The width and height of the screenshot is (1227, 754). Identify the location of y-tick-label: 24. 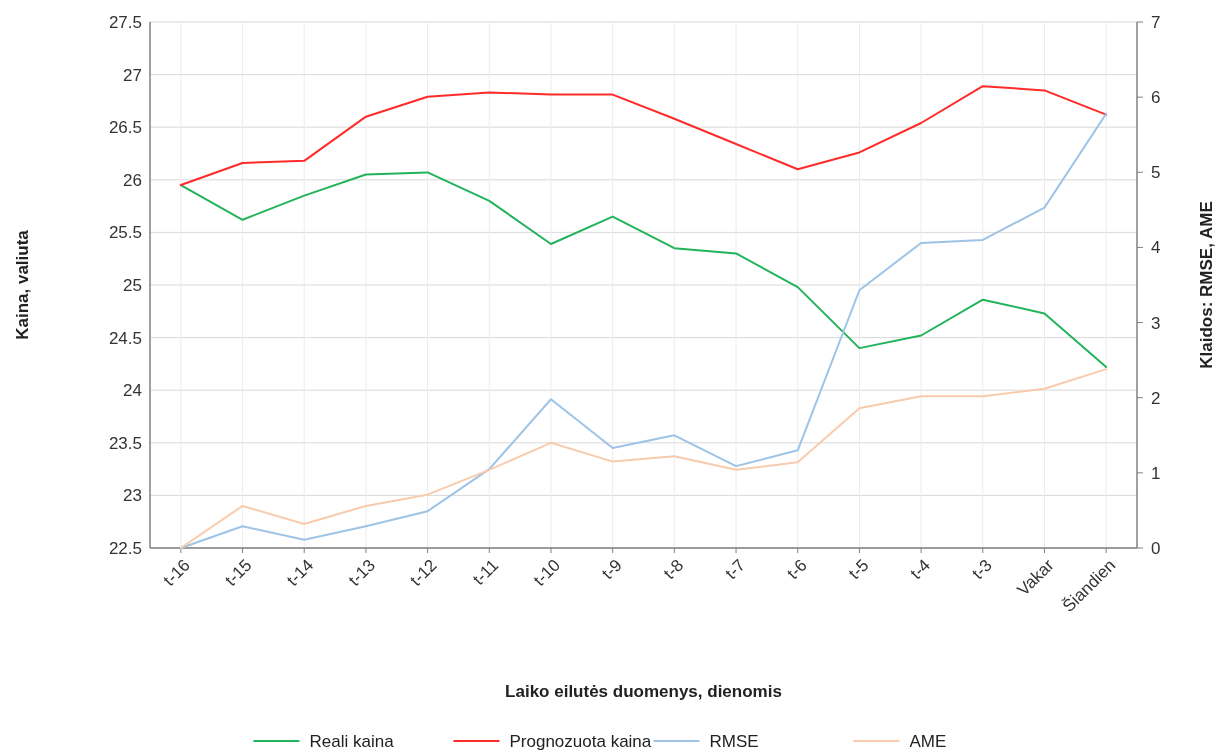
(132, 391).